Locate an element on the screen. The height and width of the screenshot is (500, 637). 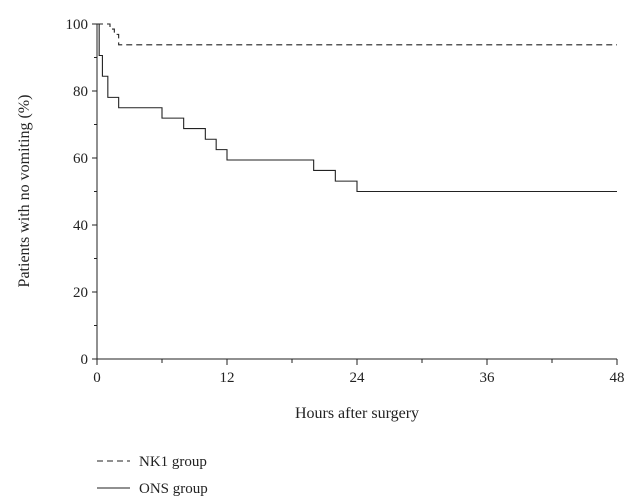
x-tick-label: 36 is located at coordinates (488, 378).